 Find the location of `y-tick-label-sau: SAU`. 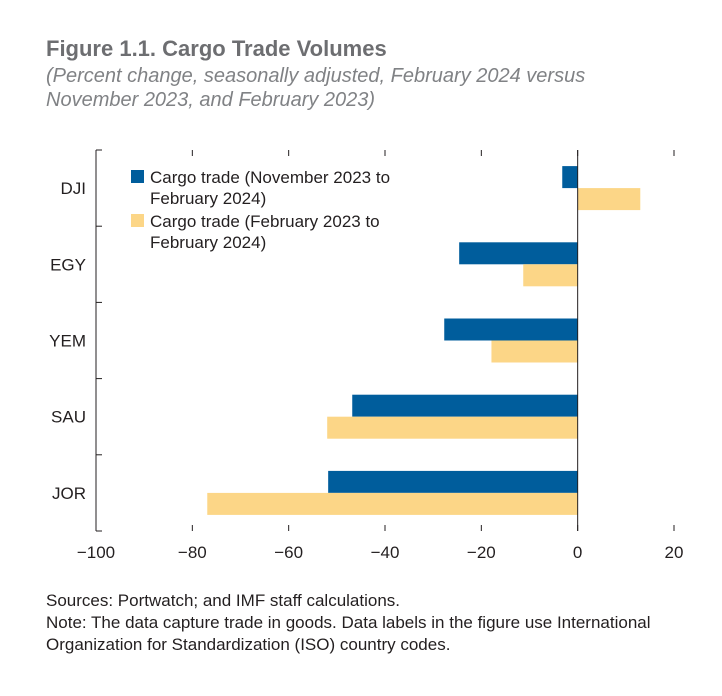

y-tick-label-sau: SAU is located at coordinates (68, 417).